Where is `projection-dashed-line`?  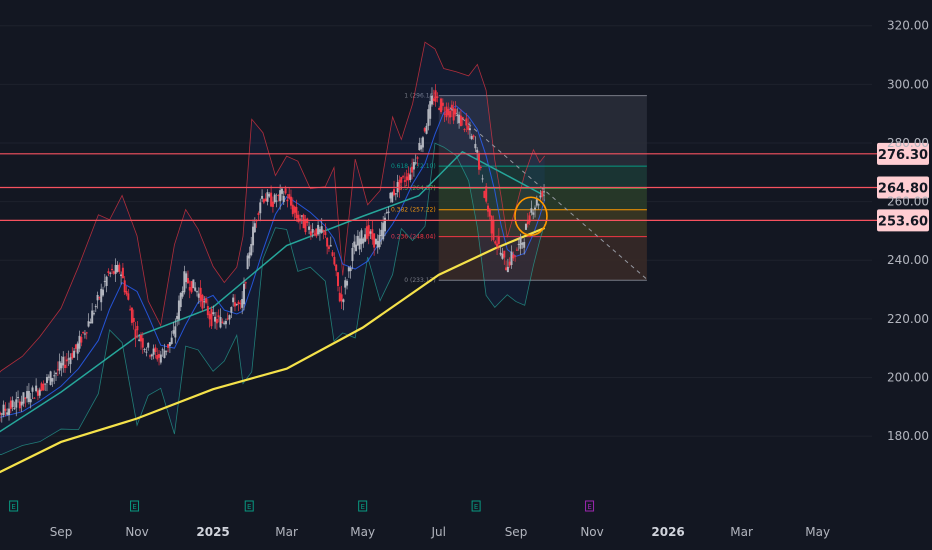 projection-dashed-line is located at coordinates (548, 193).